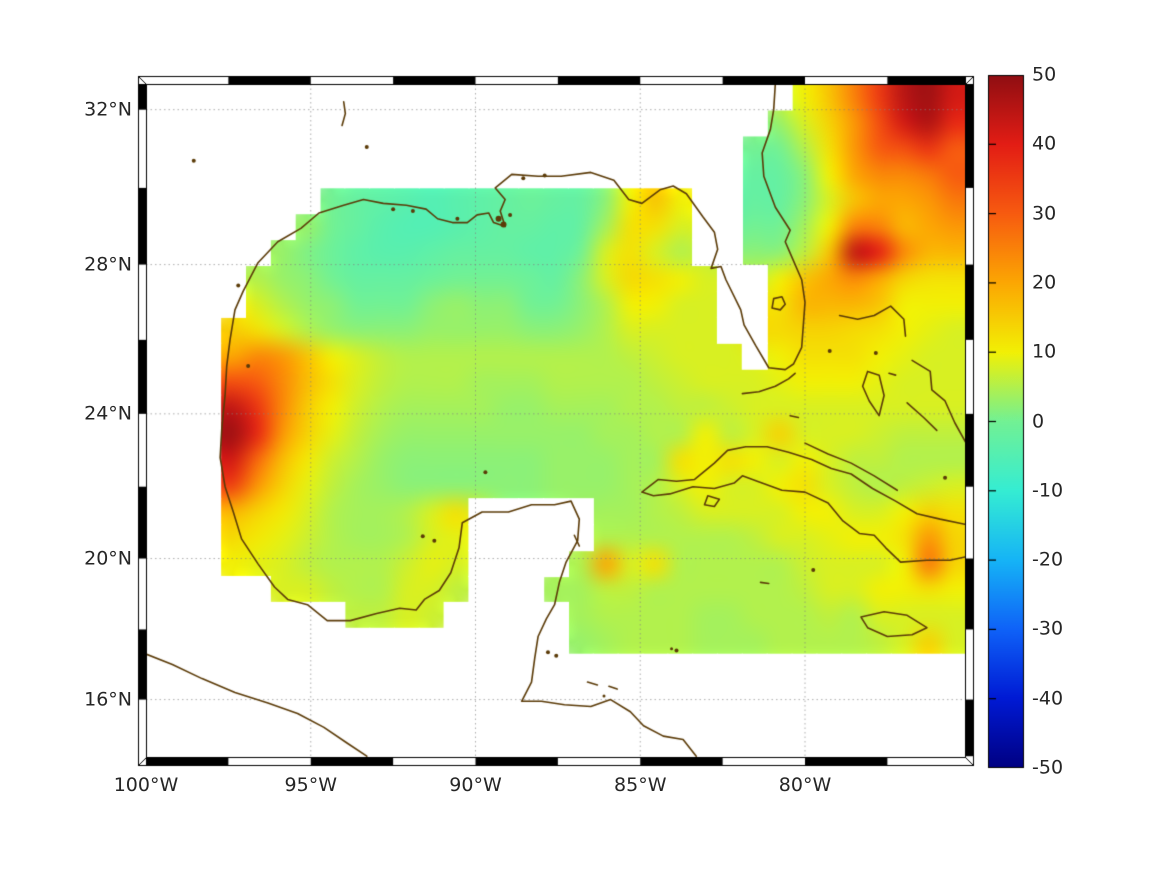  Describe the element at coordinates (1044, 143) in the screenshot. I see `colorbar-tick-label: 40` at that location.